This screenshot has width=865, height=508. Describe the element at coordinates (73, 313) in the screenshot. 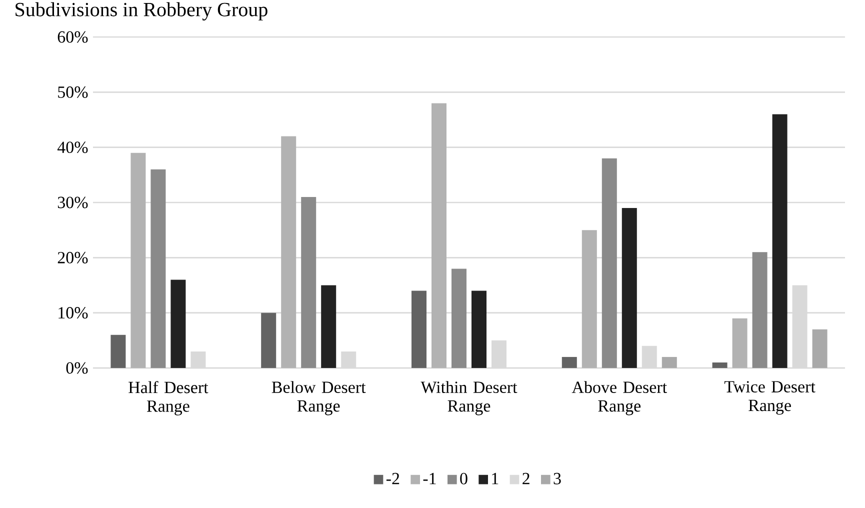

I see `y-tick-label: 10%` at that location.